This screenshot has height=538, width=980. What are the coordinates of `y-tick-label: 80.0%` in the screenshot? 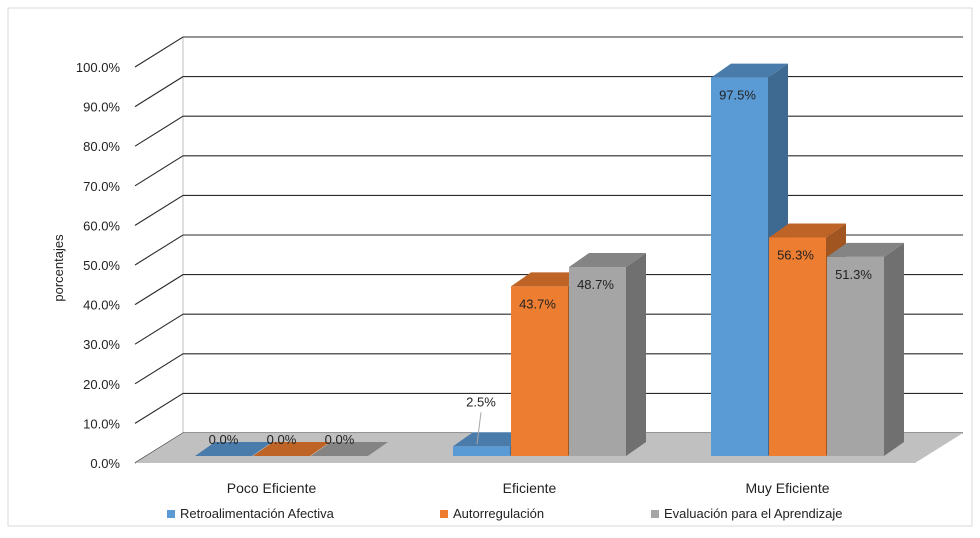 It's located at (101, 146).